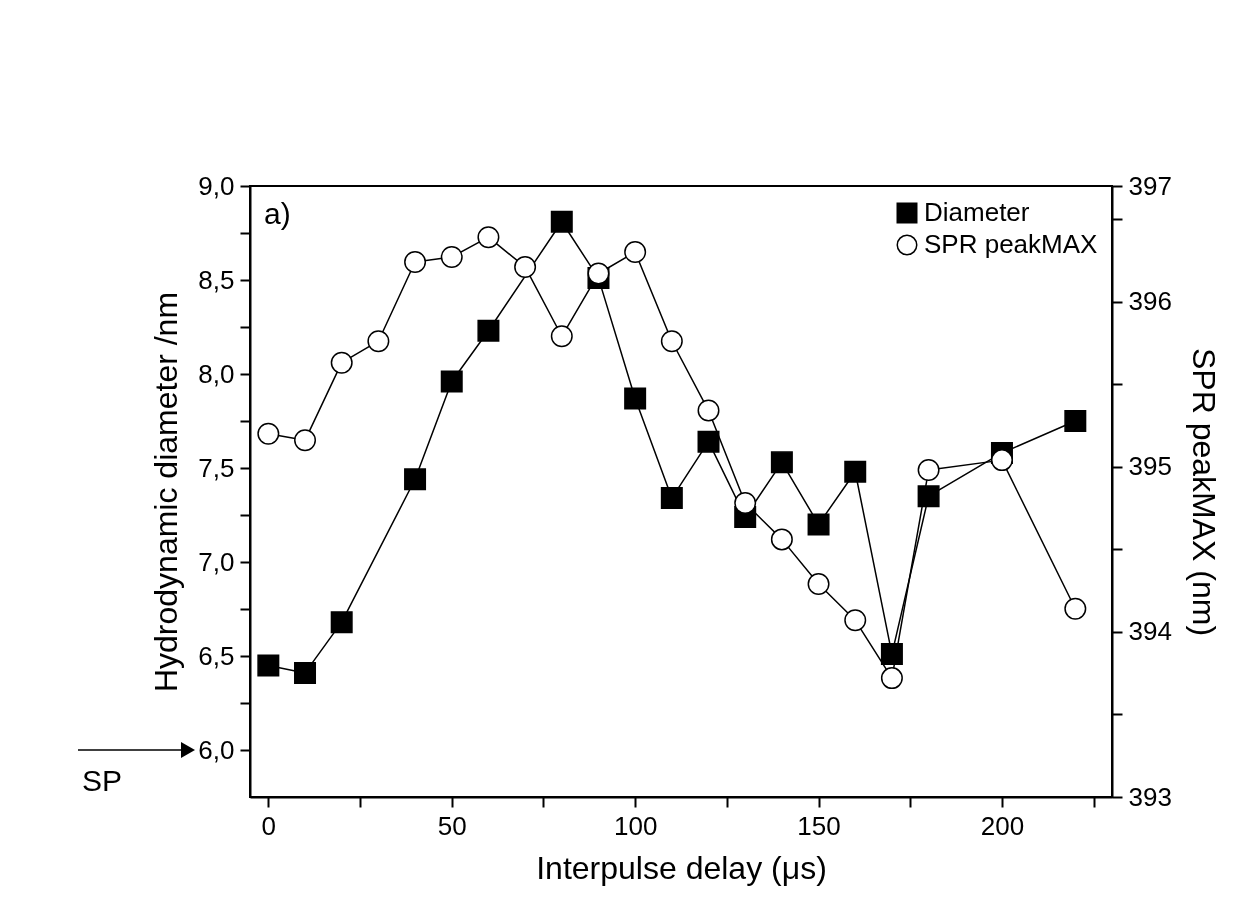 The image size is (1239, 916). I want to click on y2-tick-label: 394, so click(1150, 631).